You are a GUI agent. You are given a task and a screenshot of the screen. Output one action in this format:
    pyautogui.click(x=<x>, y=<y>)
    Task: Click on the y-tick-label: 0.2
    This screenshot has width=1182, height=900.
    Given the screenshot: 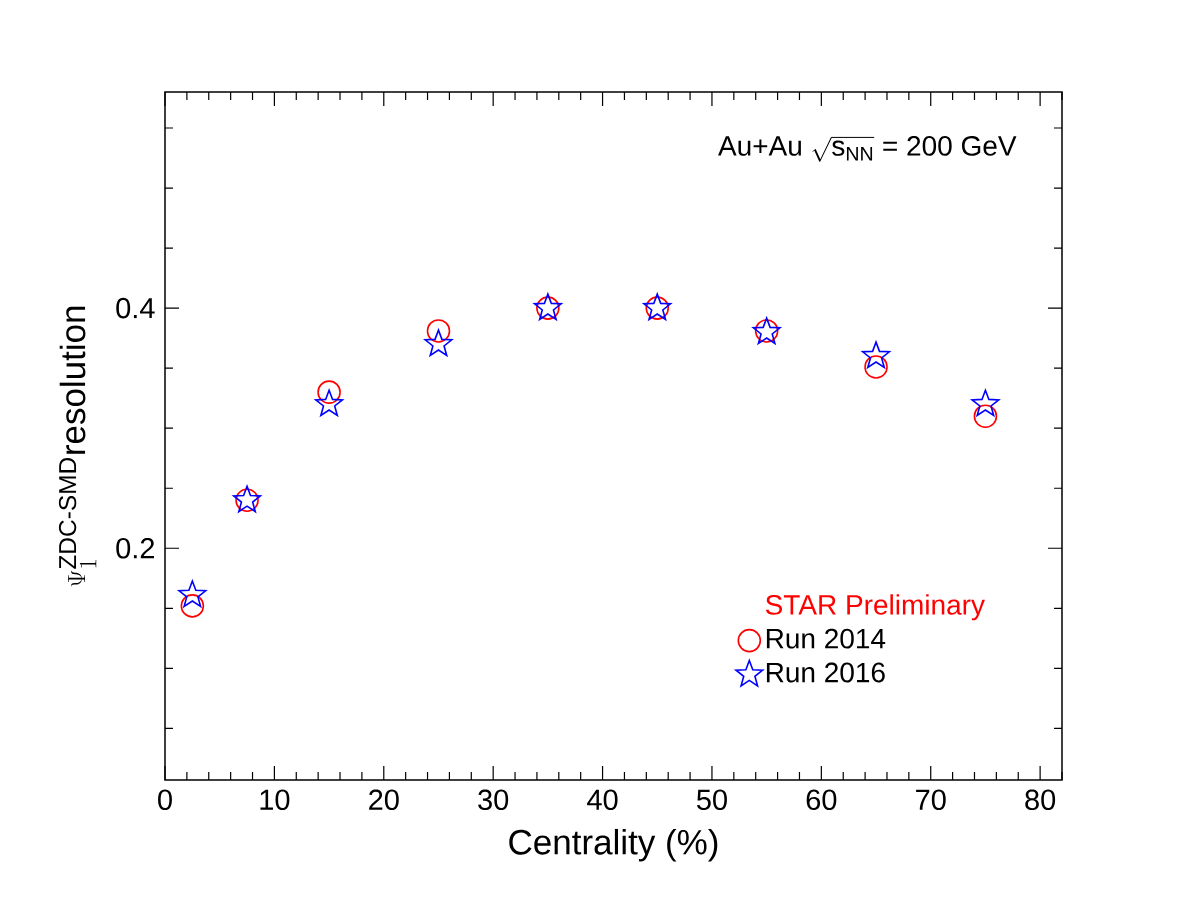 What is the action you would take?
    pyautogui.click(x=135, y=548)
    